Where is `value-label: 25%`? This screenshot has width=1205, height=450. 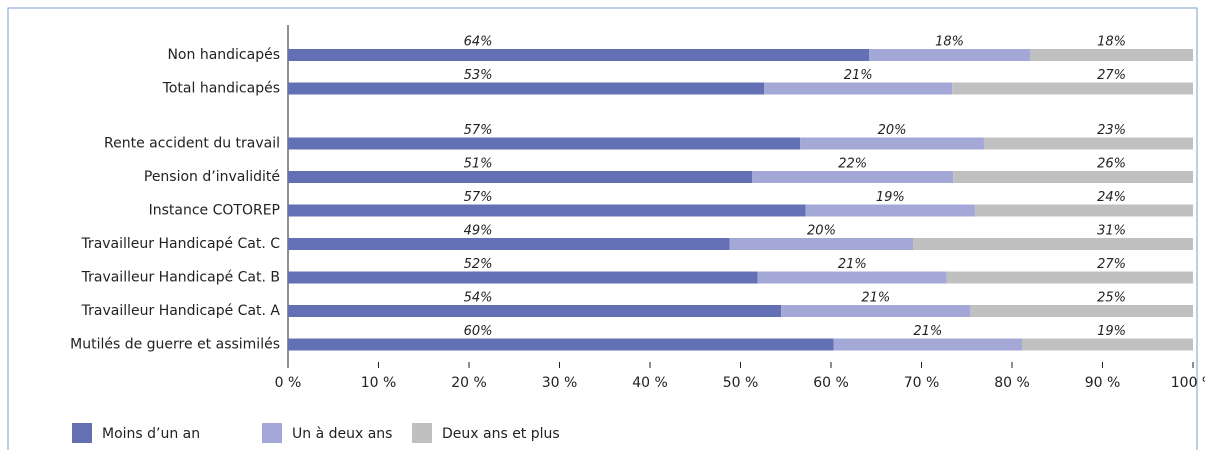
value-label: 25% is located at coordinates (1111, 298).